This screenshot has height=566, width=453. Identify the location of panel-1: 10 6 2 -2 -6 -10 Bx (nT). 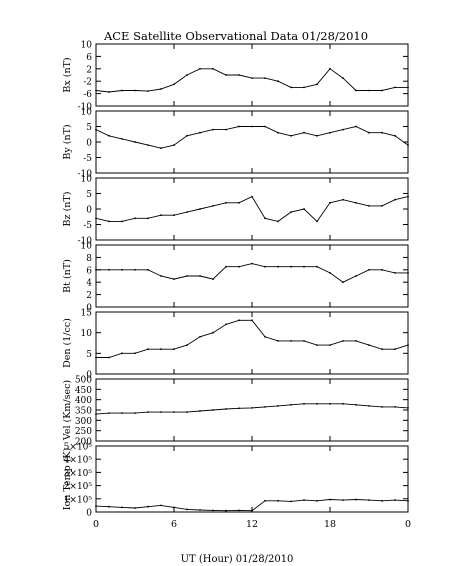
(235, 77).